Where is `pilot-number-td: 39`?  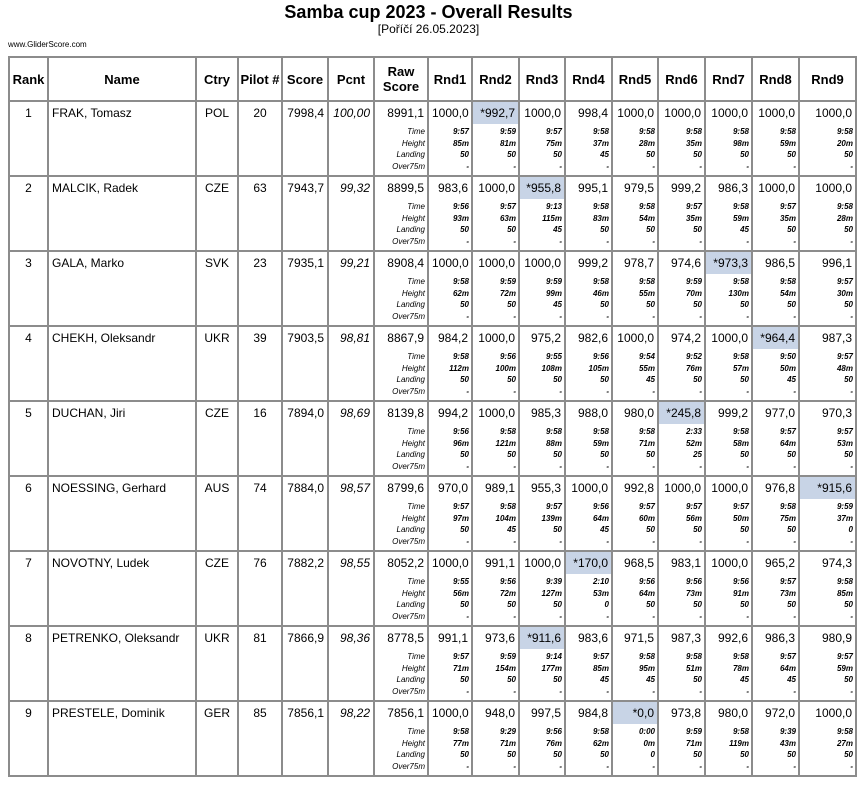
pilot-number-td: 39 is located at coordinates (260, 363).